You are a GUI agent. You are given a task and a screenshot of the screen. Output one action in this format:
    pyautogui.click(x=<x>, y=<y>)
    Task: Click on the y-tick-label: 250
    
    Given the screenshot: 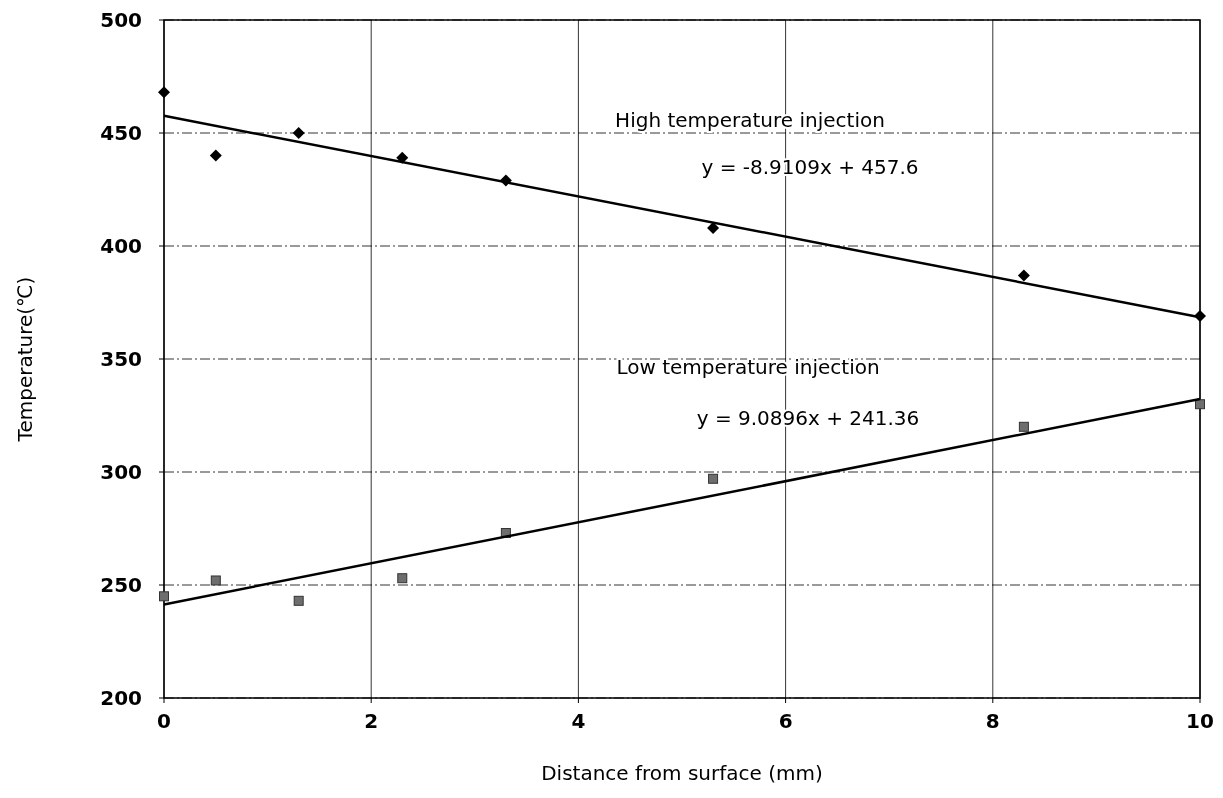 What is the action you would take?
    pyautogui.click(x=121, y=585)
    